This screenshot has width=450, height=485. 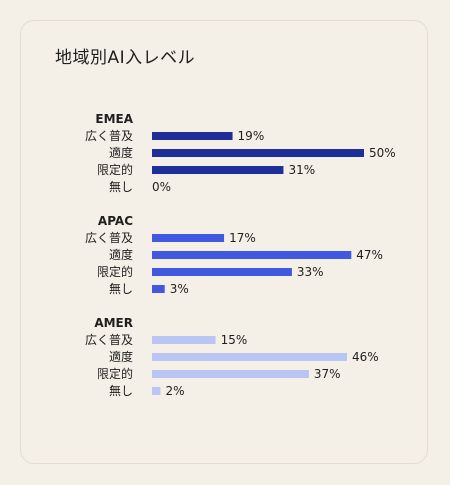 I want to click on value-label: 17%, so click(x=242, y=238).